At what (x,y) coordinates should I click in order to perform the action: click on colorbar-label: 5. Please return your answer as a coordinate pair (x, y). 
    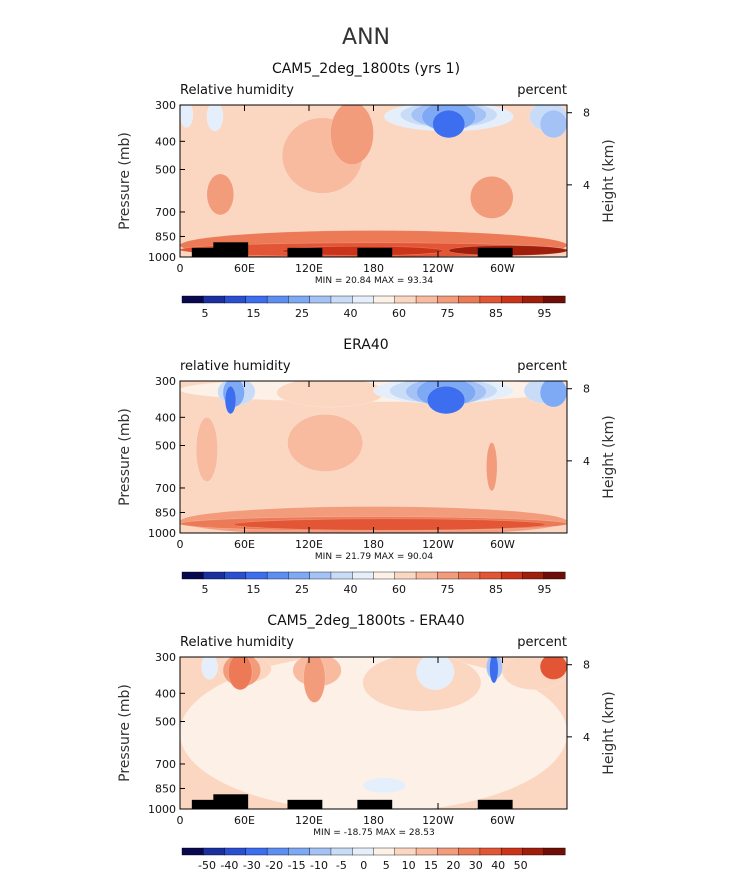
    Looking at the image, I should click on (205, 589).